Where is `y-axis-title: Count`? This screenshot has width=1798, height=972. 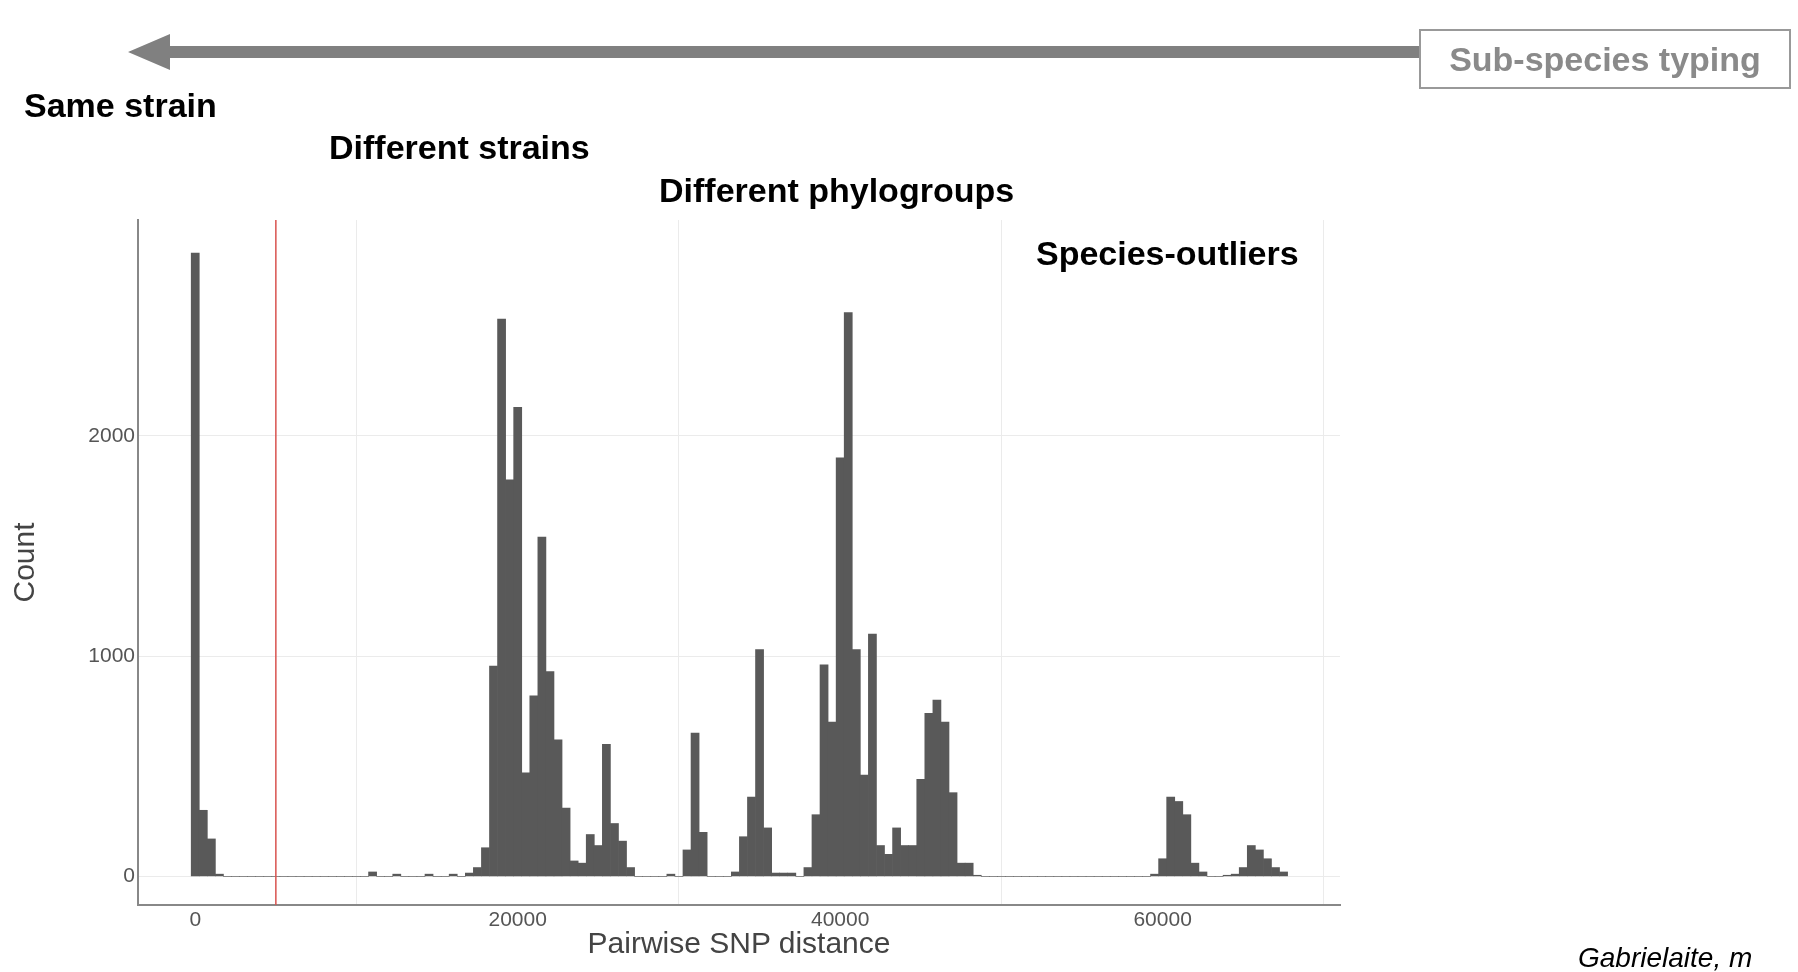 y-axis-title: Count is located at coordinates (24, 562).